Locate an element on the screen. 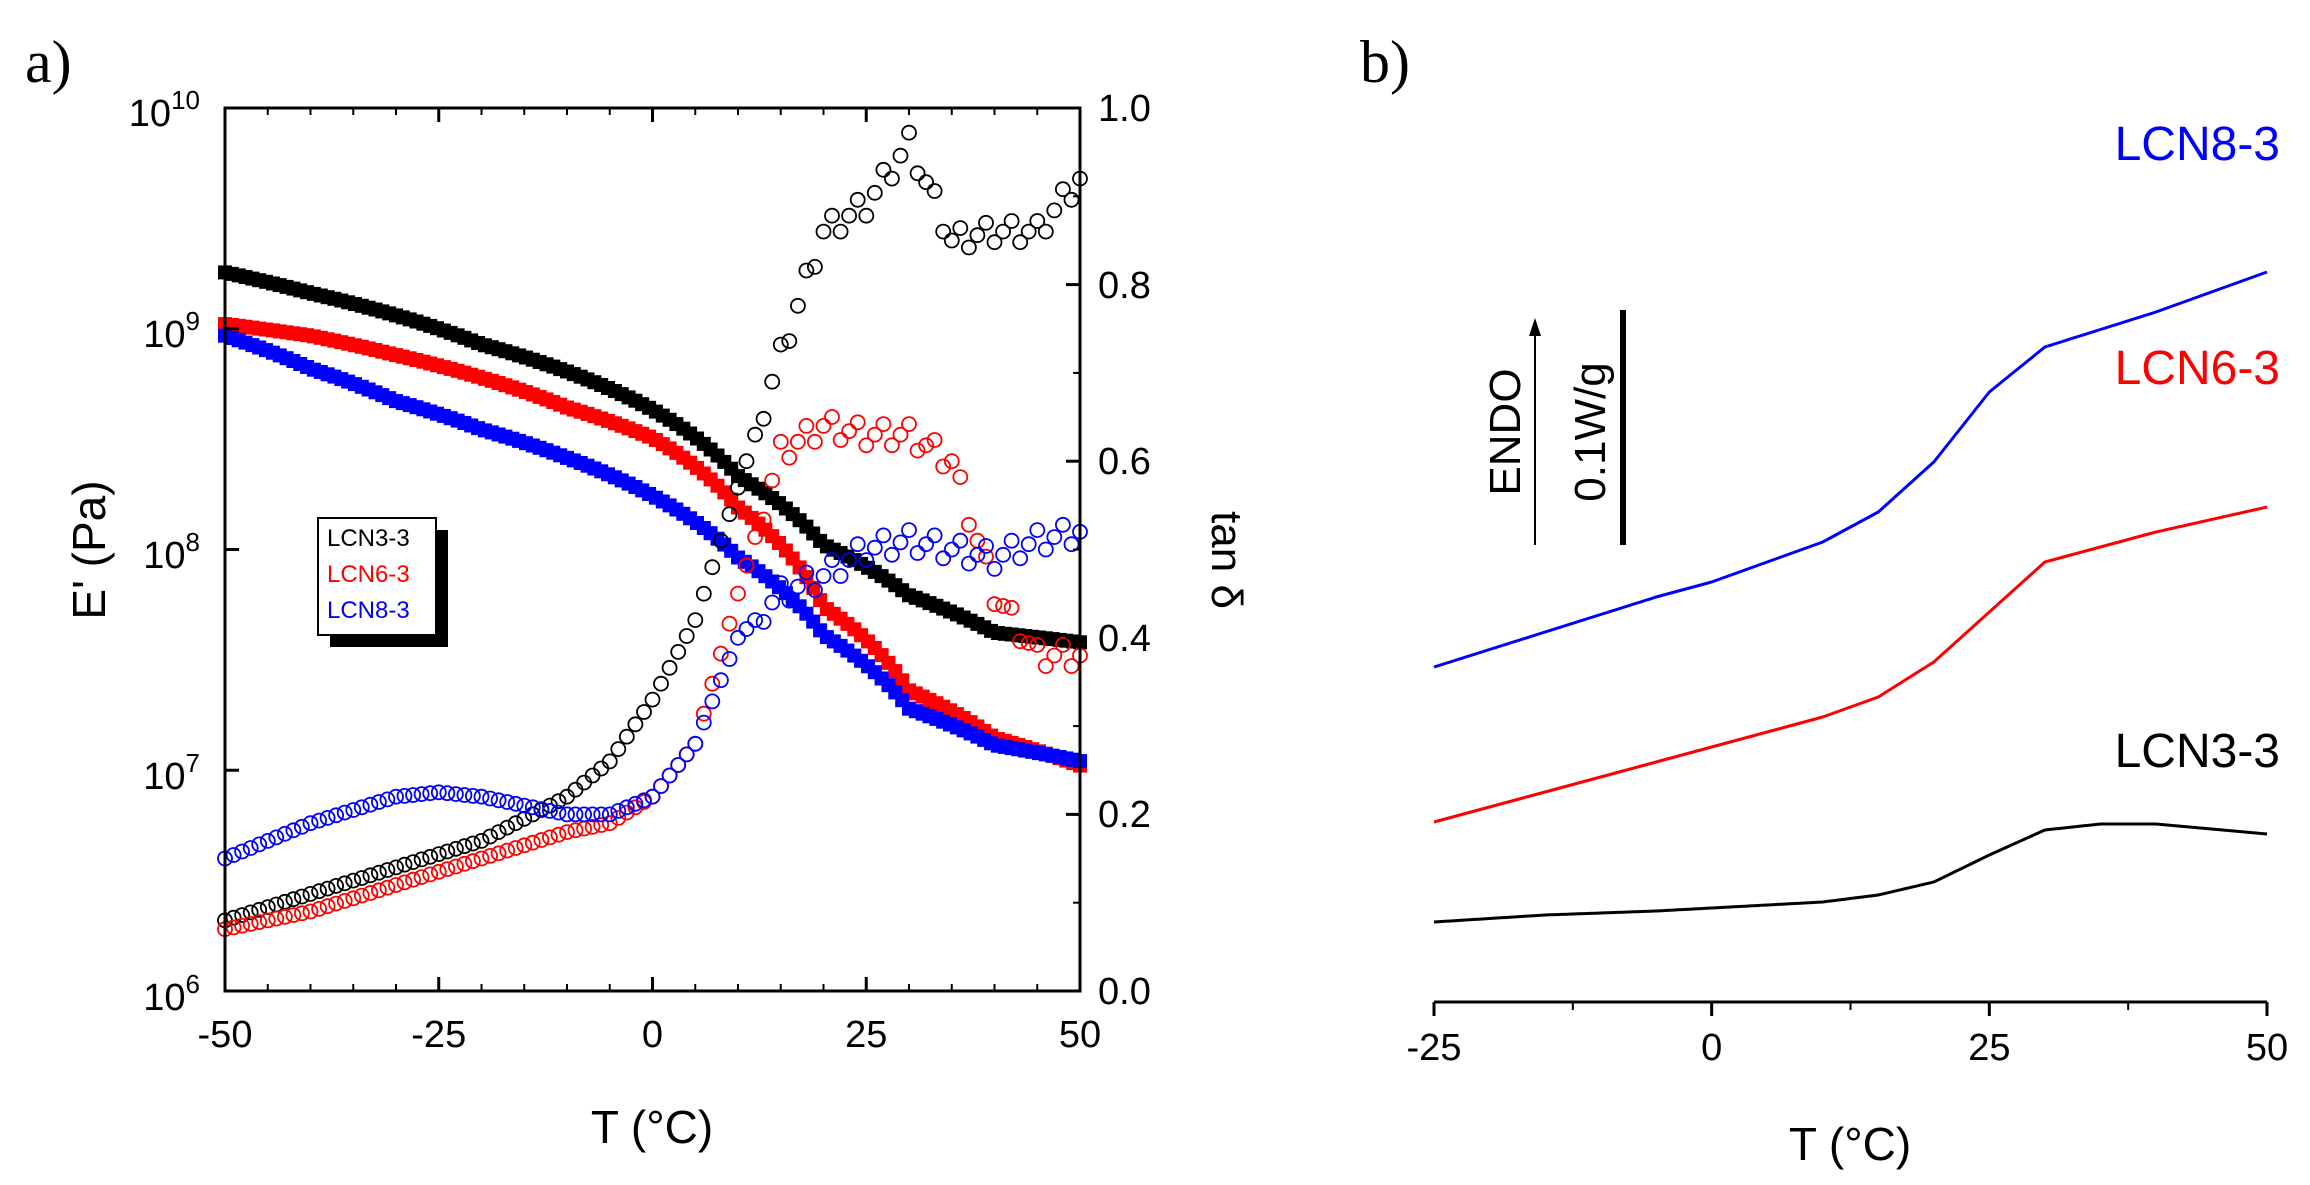  pa-left-tick-label: 10⁹ is located at coordinates (171, 331).